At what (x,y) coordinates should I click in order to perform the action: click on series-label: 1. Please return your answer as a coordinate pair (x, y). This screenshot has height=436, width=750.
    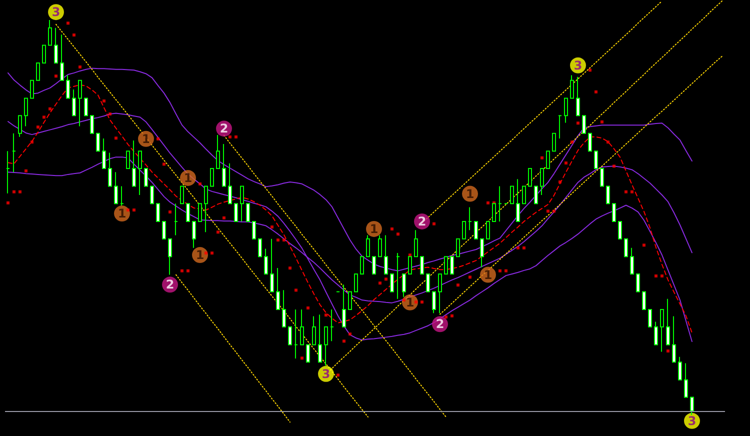
    Looking at the image, I should click on (410, 302).